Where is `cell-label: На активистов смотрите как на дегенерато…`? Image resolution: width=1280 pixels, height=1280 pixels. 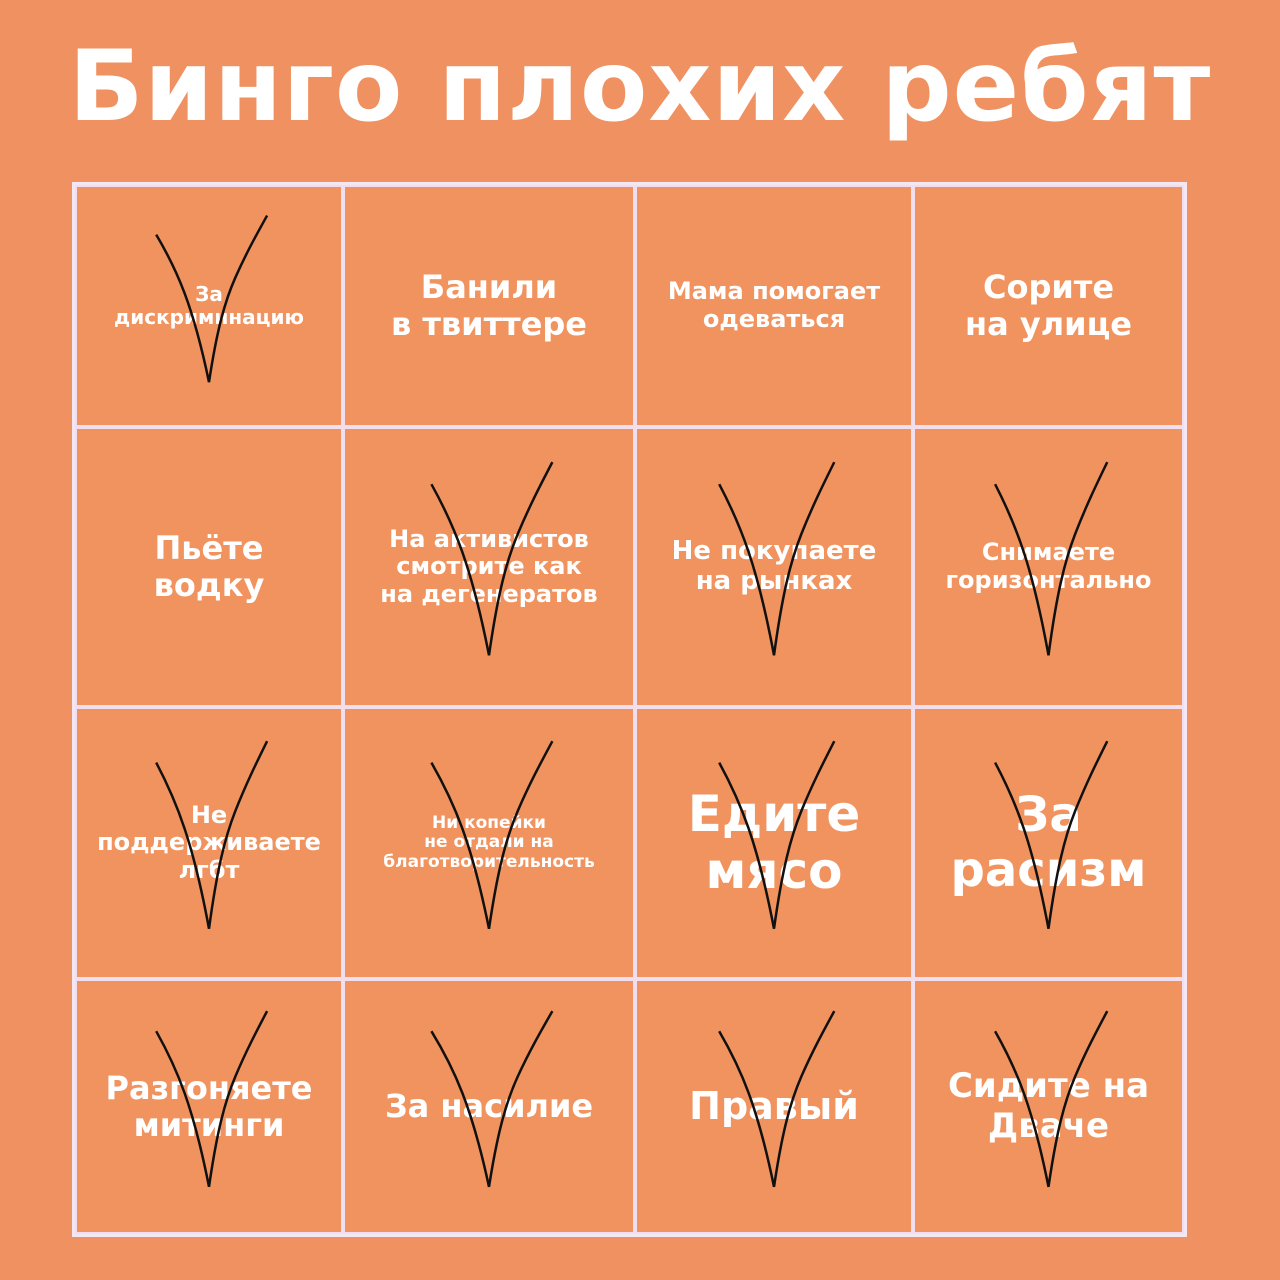 cell-label: На активистов смотрите как на дегенерато… is located at coordinates (489, 566).